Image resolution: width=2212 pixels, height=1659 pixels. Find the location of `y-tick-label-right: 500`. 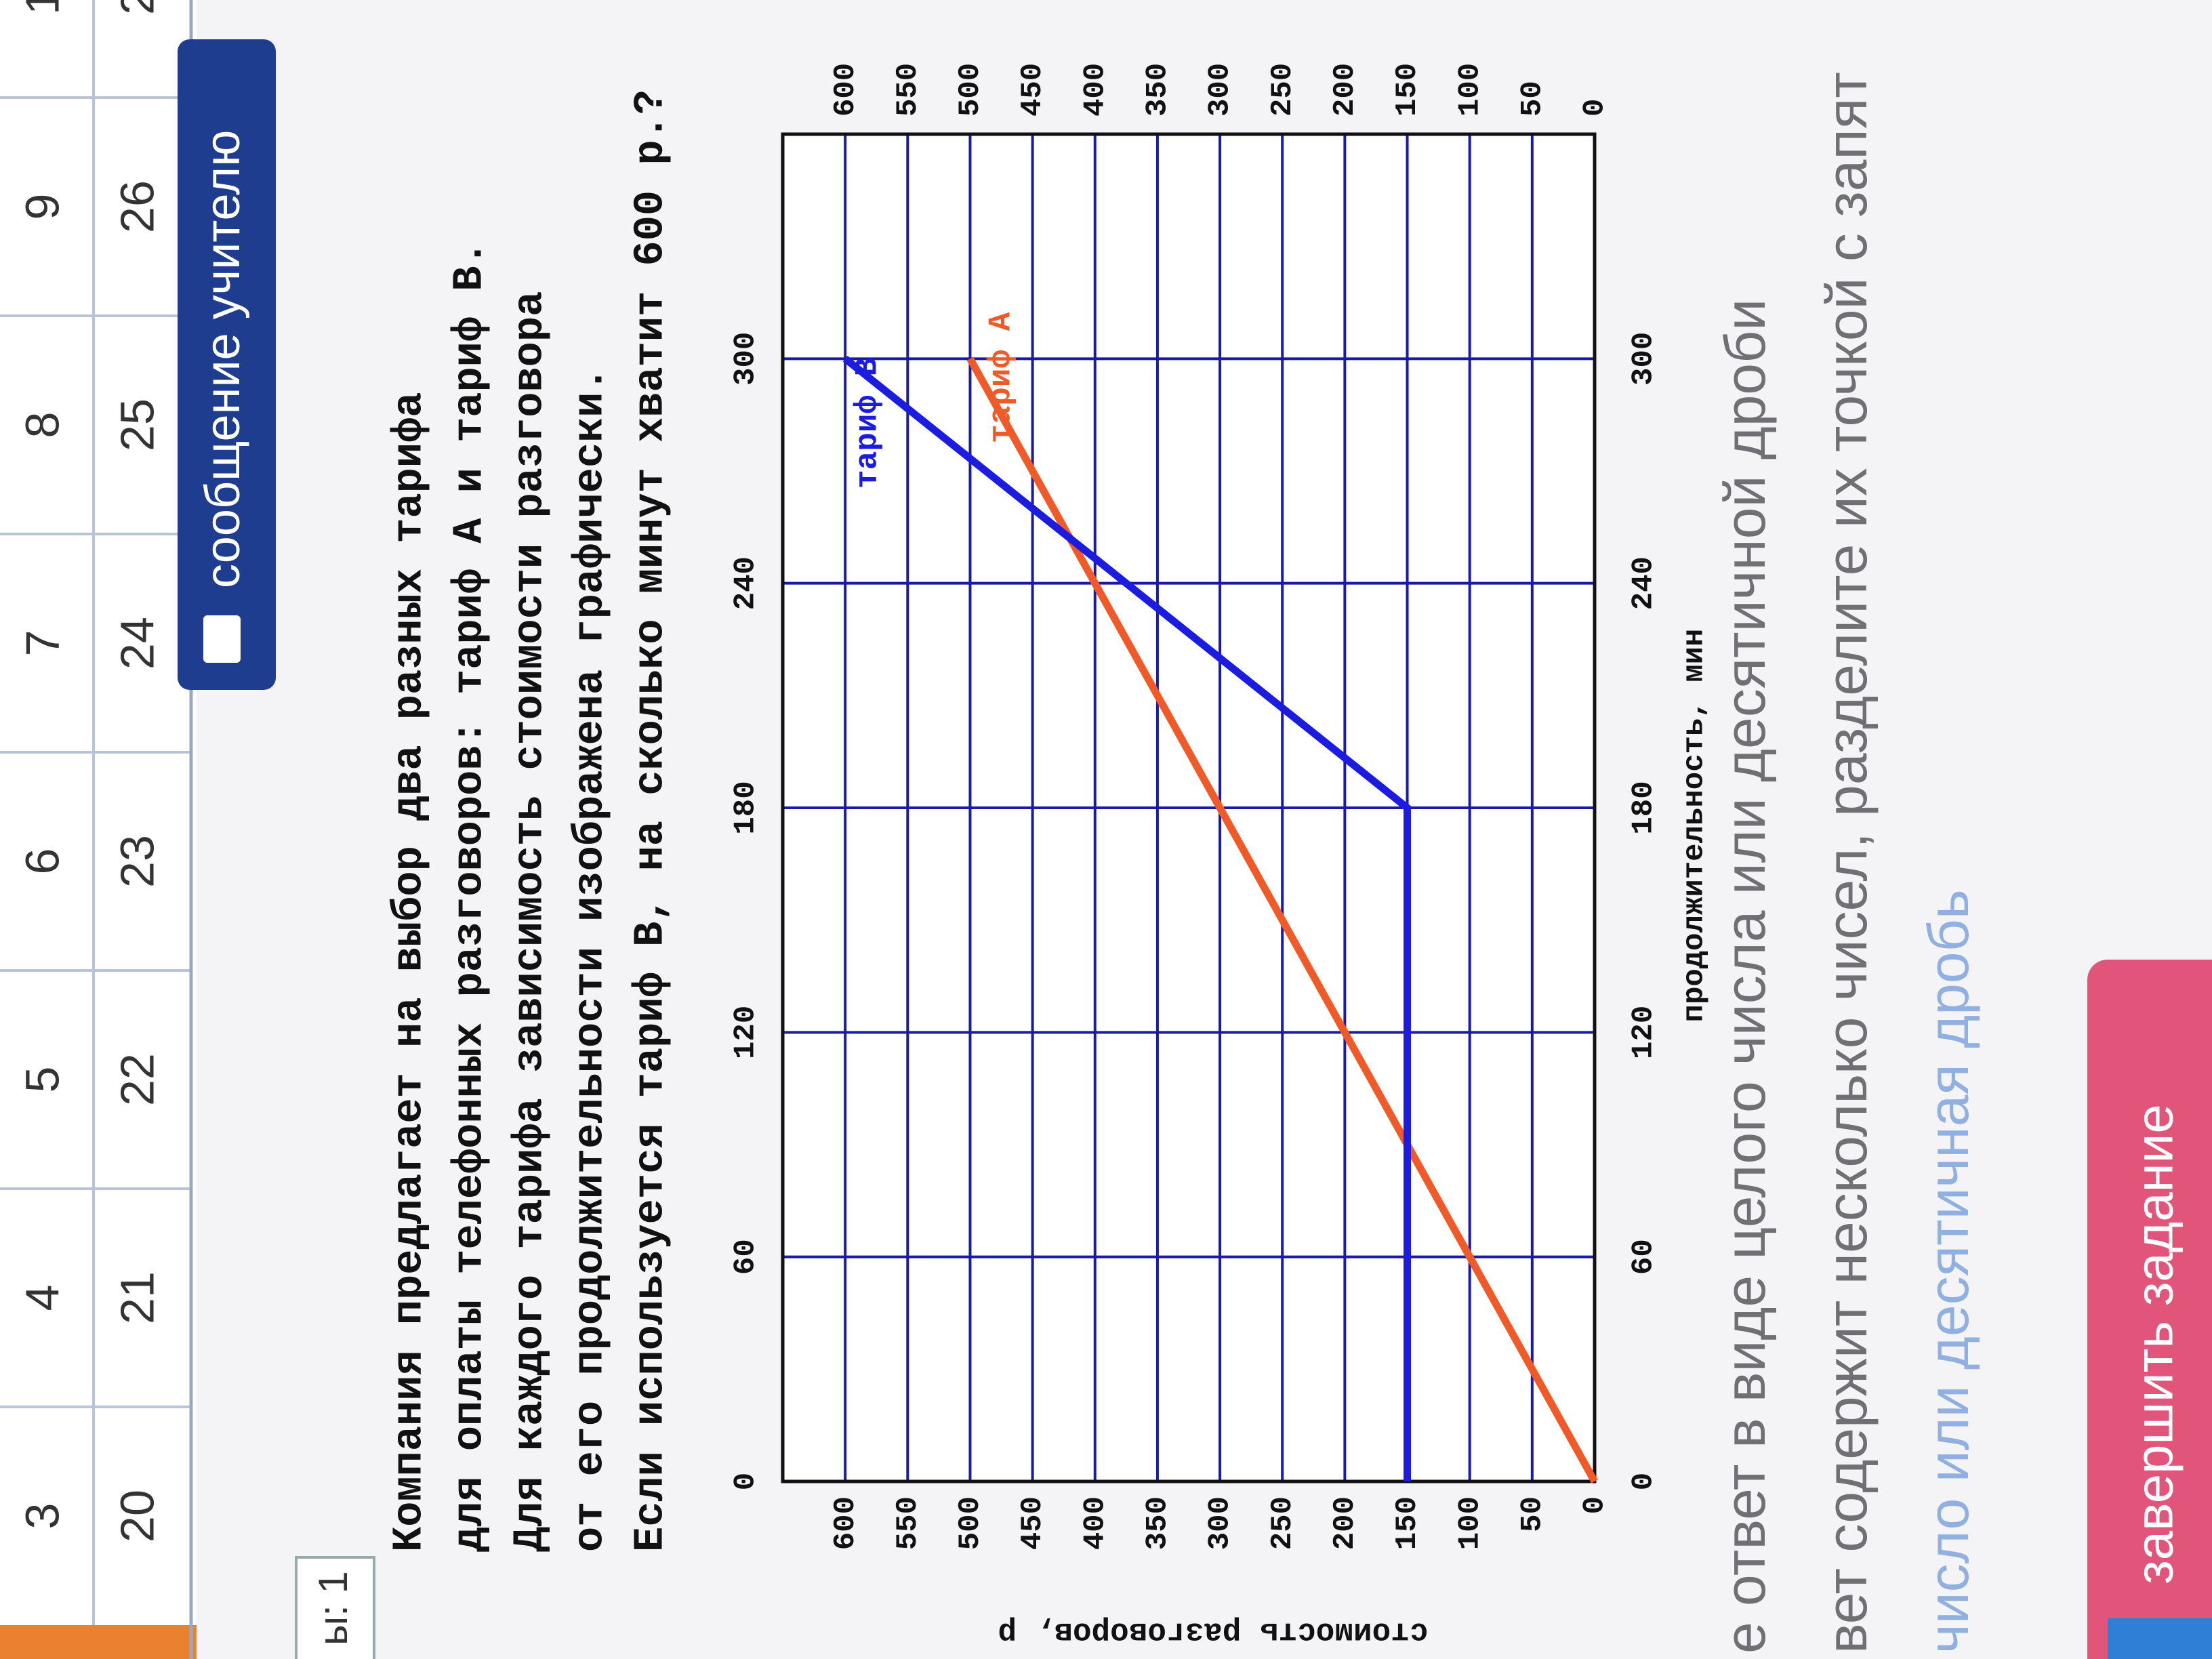

y-tick-label-right: 500 is located at coordinates (970, 90).